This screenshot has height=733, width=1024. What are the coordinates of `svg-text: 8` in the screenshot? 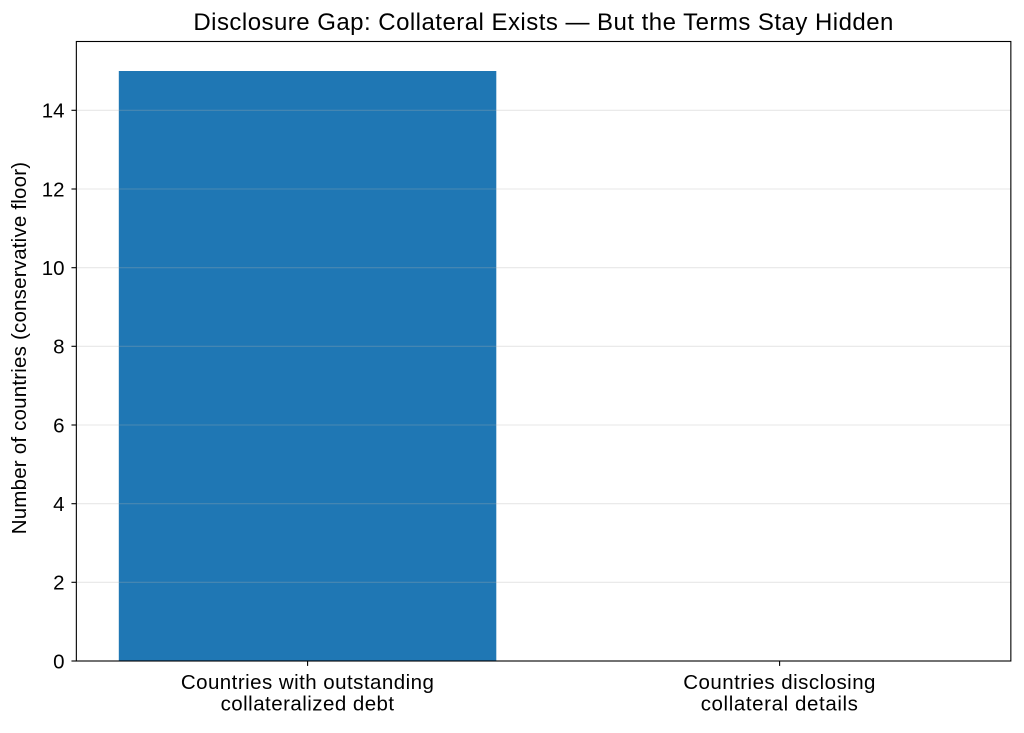 It's located at (58, 347).